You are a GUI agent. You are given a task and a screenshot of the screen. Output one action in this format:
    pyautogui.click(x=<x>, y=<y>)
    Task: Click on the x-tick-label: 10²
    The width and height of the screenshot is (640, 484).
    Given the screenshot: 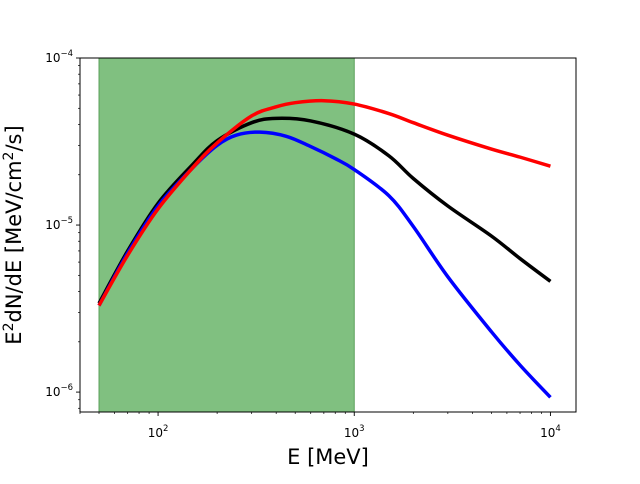 What is the action you would take?
    pyautogui.click(x=158, y=432)
    